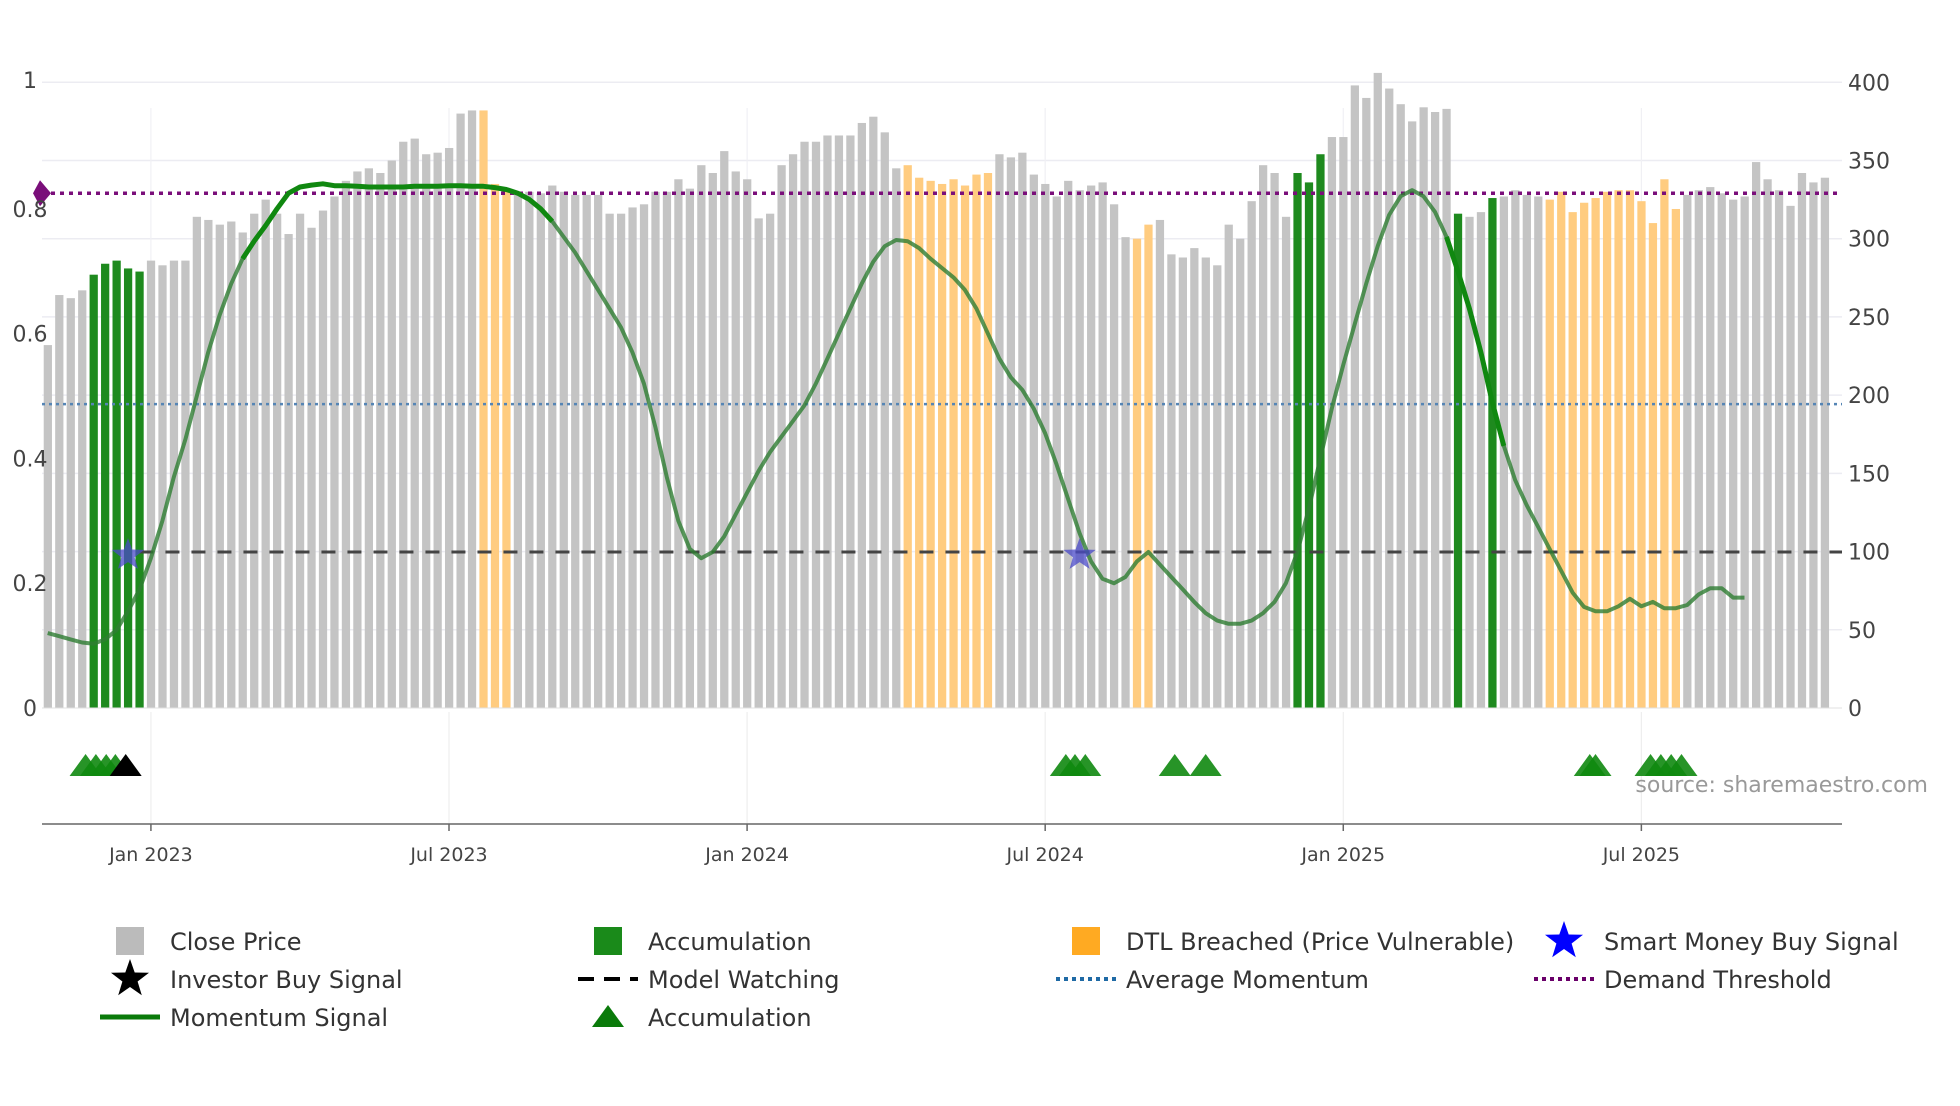 This screenshot has width=1960, height=1106. Describe the element at coordinates (608, 941) in the screenshot. I see `green-square-icon` at that location.